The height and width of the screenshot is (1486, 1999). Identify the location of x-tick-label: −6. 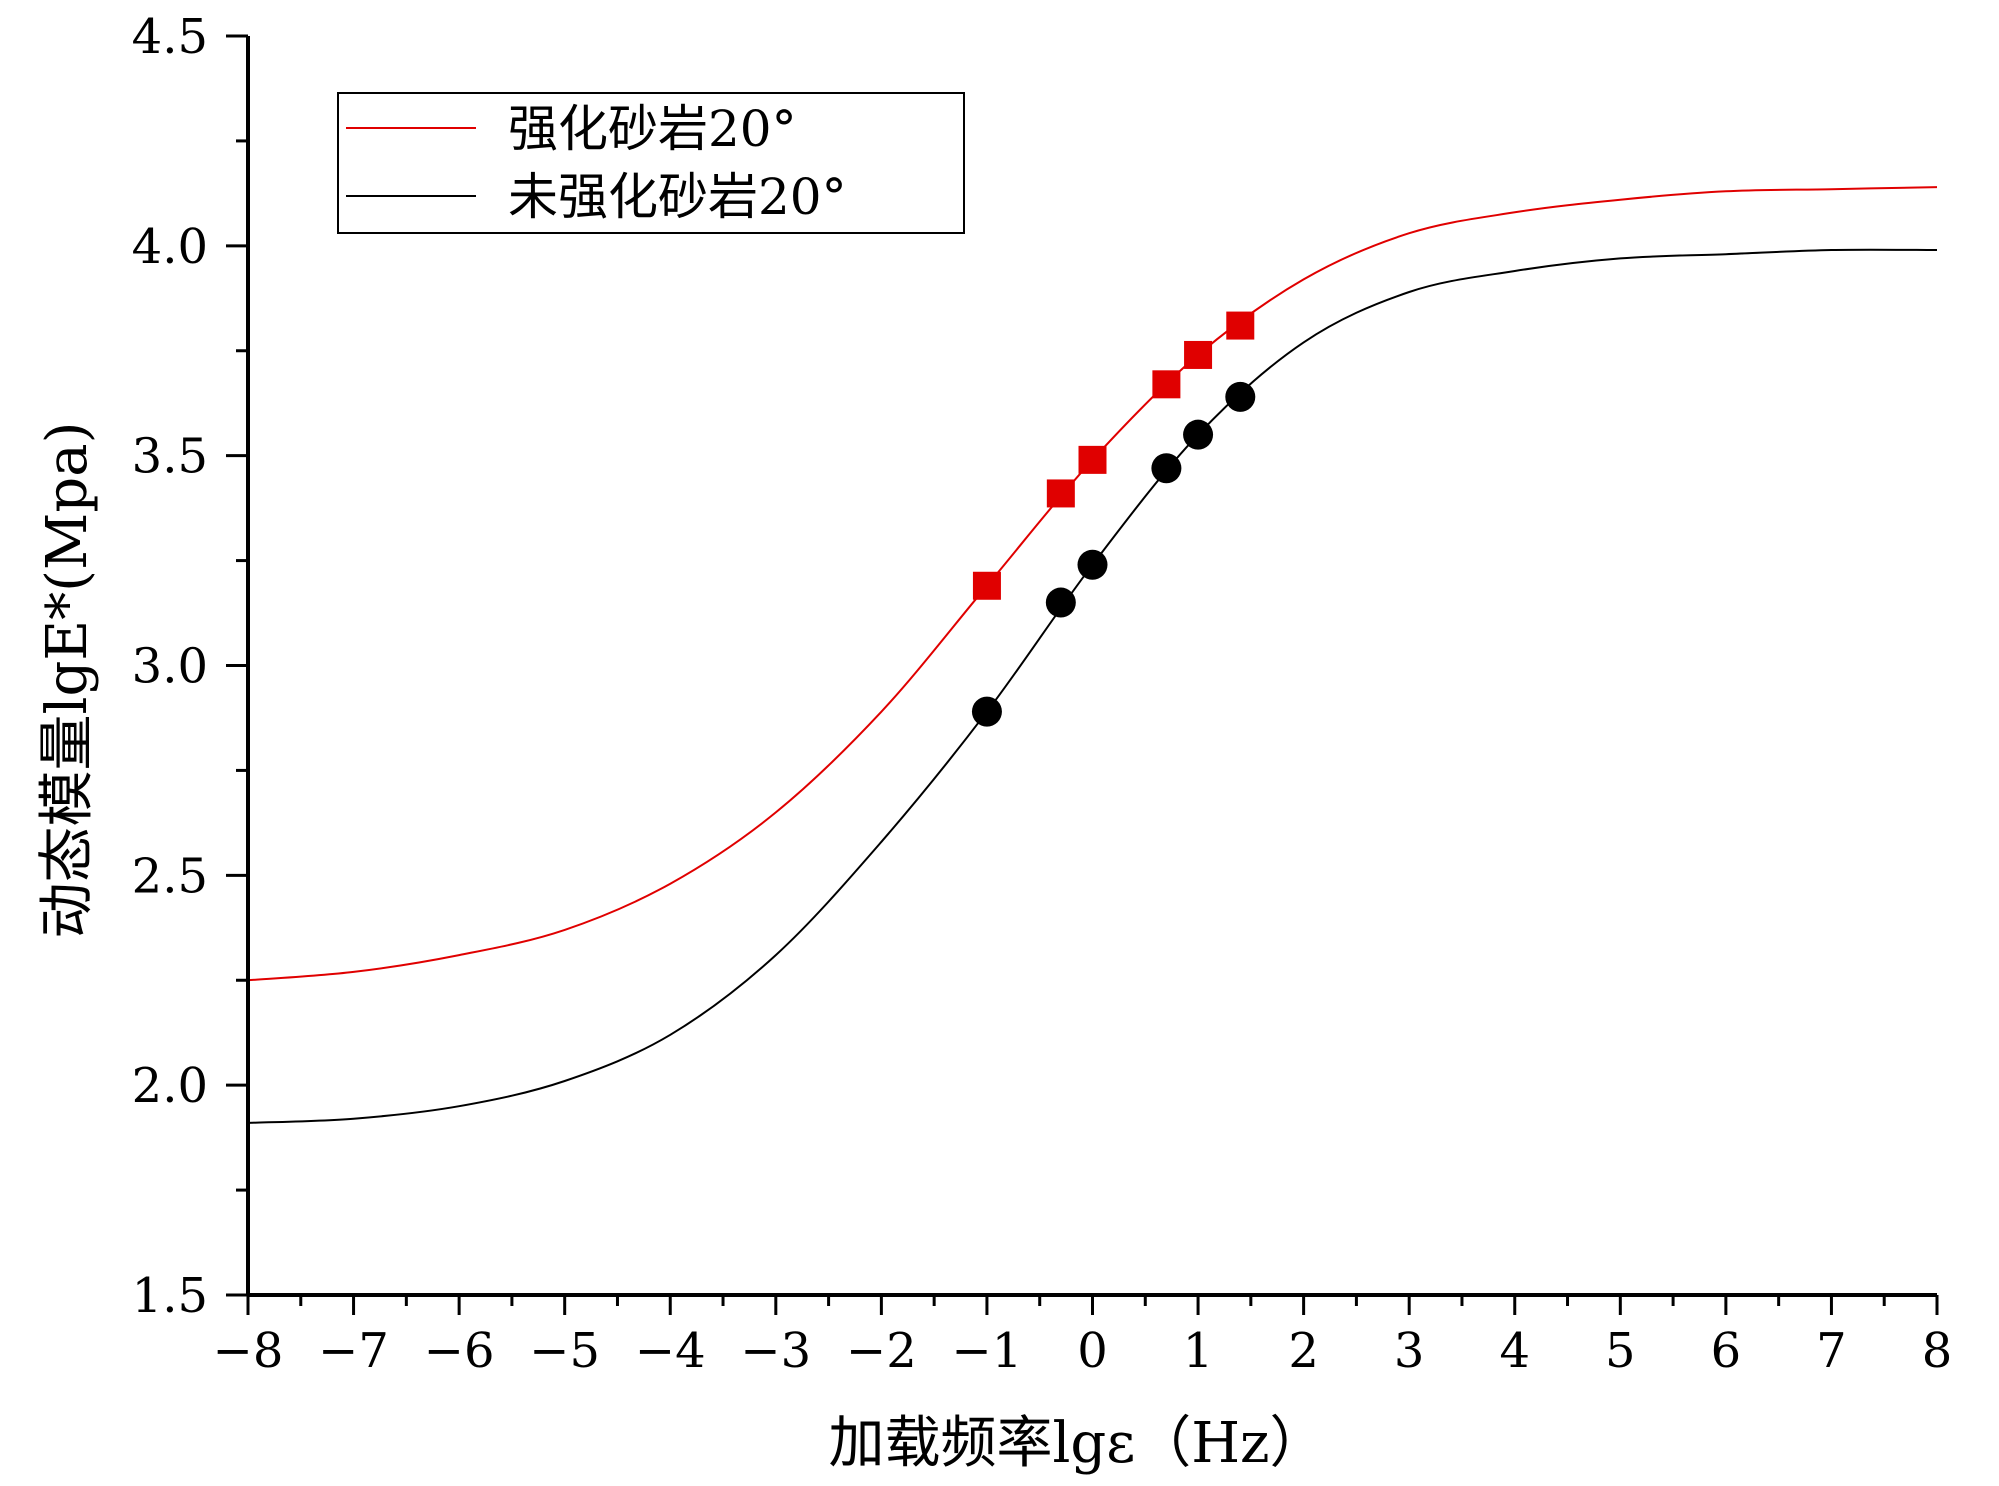
(459, 1351).